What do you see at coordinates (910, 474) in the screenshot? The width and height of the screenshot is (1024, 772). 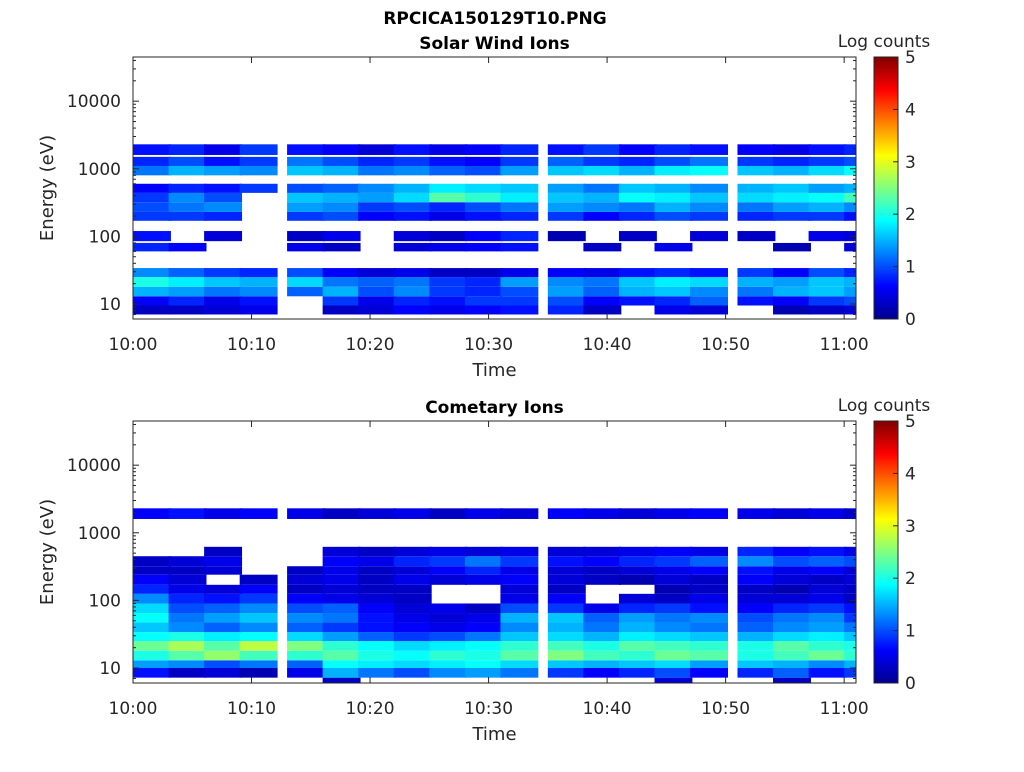 I see `colorbar-tick-label: 4` at bounding box center [910, 474].